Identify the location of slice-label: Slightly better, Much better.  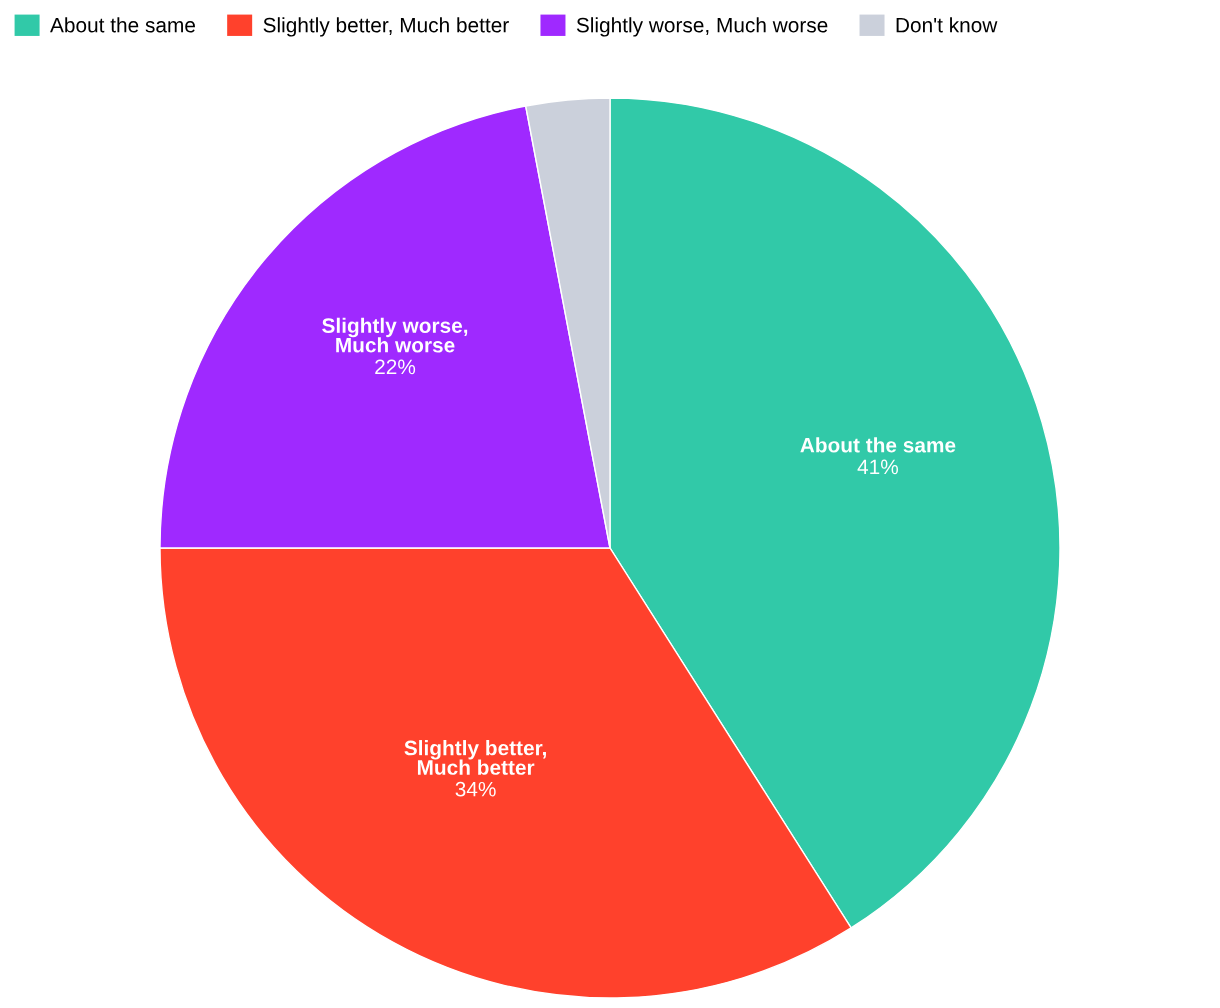
(475, 757).